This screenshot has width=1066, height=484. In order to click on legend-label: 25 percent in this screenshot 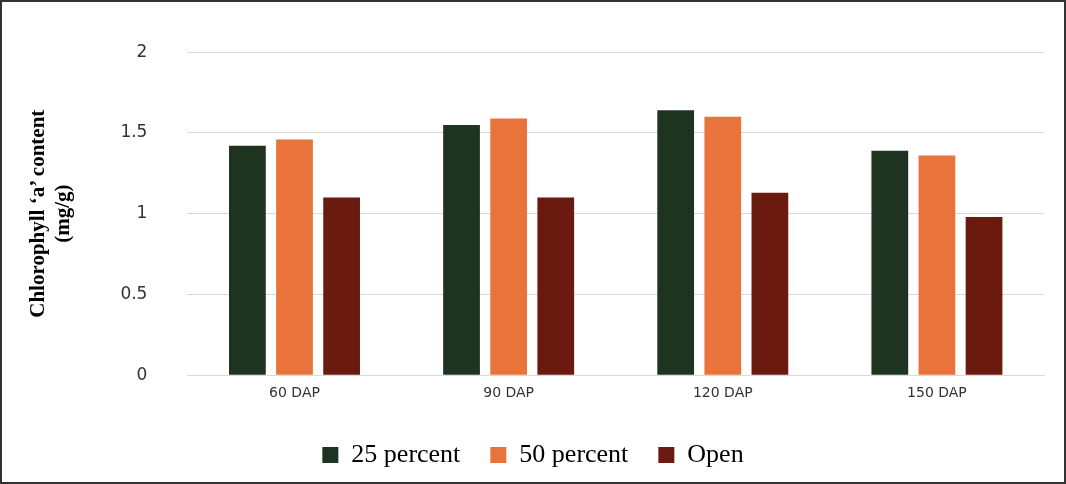, I will do `click(406, 453)`.